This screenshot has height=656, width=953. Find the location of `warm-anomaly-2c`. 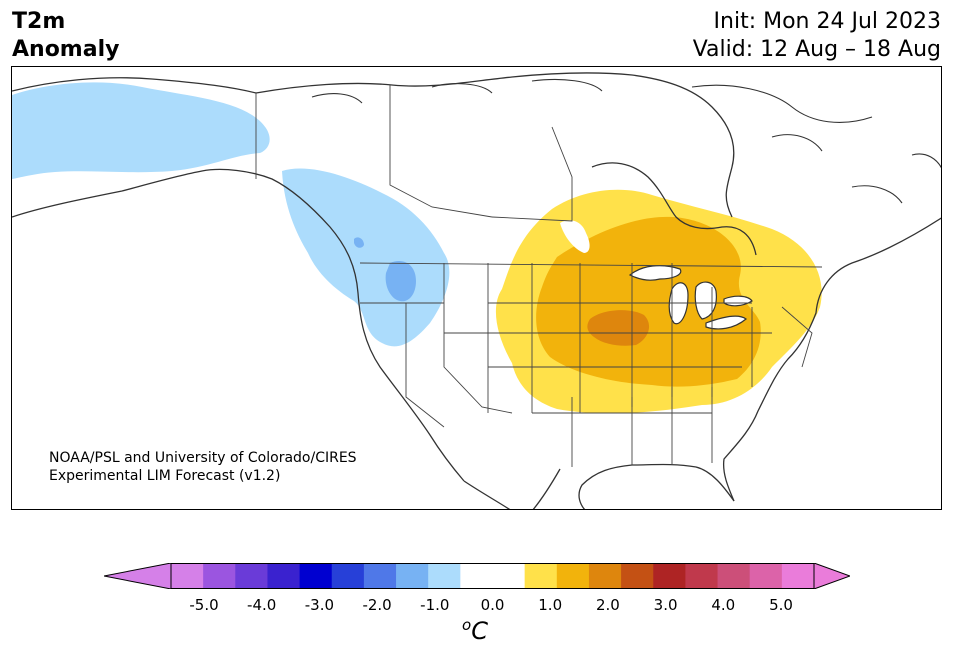

warm-anomaly-2c is located at coordinates (648, 301).